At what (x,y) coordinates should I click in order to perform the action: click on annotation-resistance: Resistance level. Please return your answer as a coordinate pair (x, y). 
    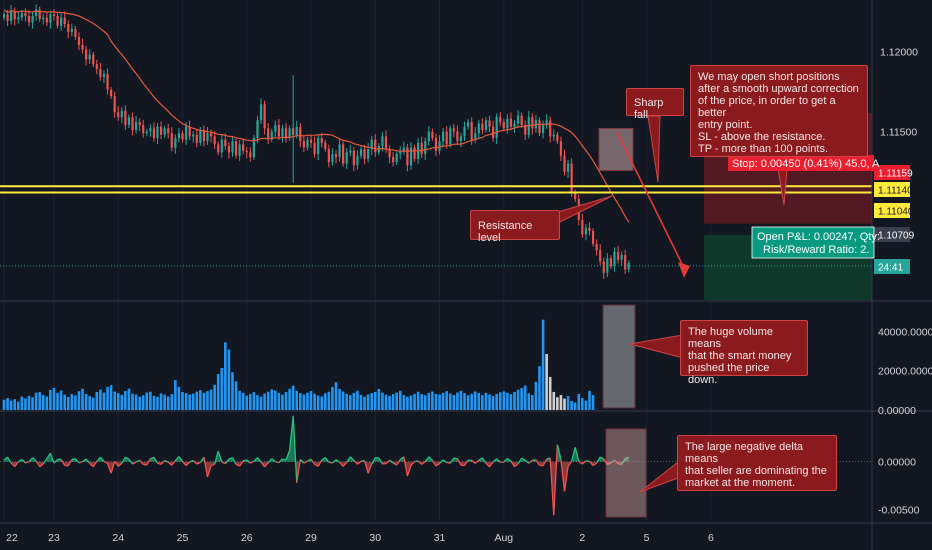
    Looking at the image, I should click on (515, 227).